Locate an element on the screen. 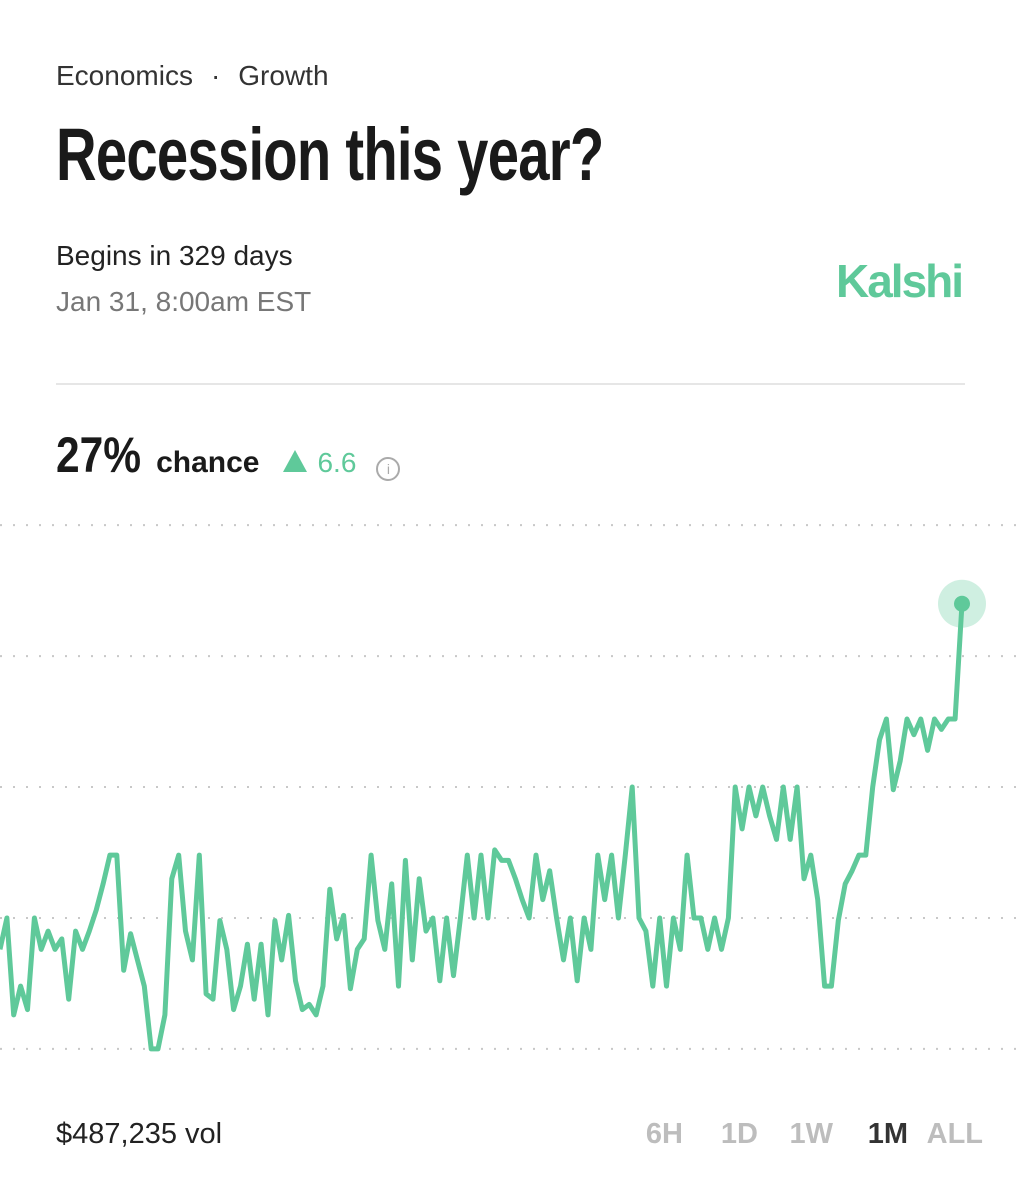 This screenshot has width=1021, height=1200. subcategory: Growth is located at coordinates (283, 75).